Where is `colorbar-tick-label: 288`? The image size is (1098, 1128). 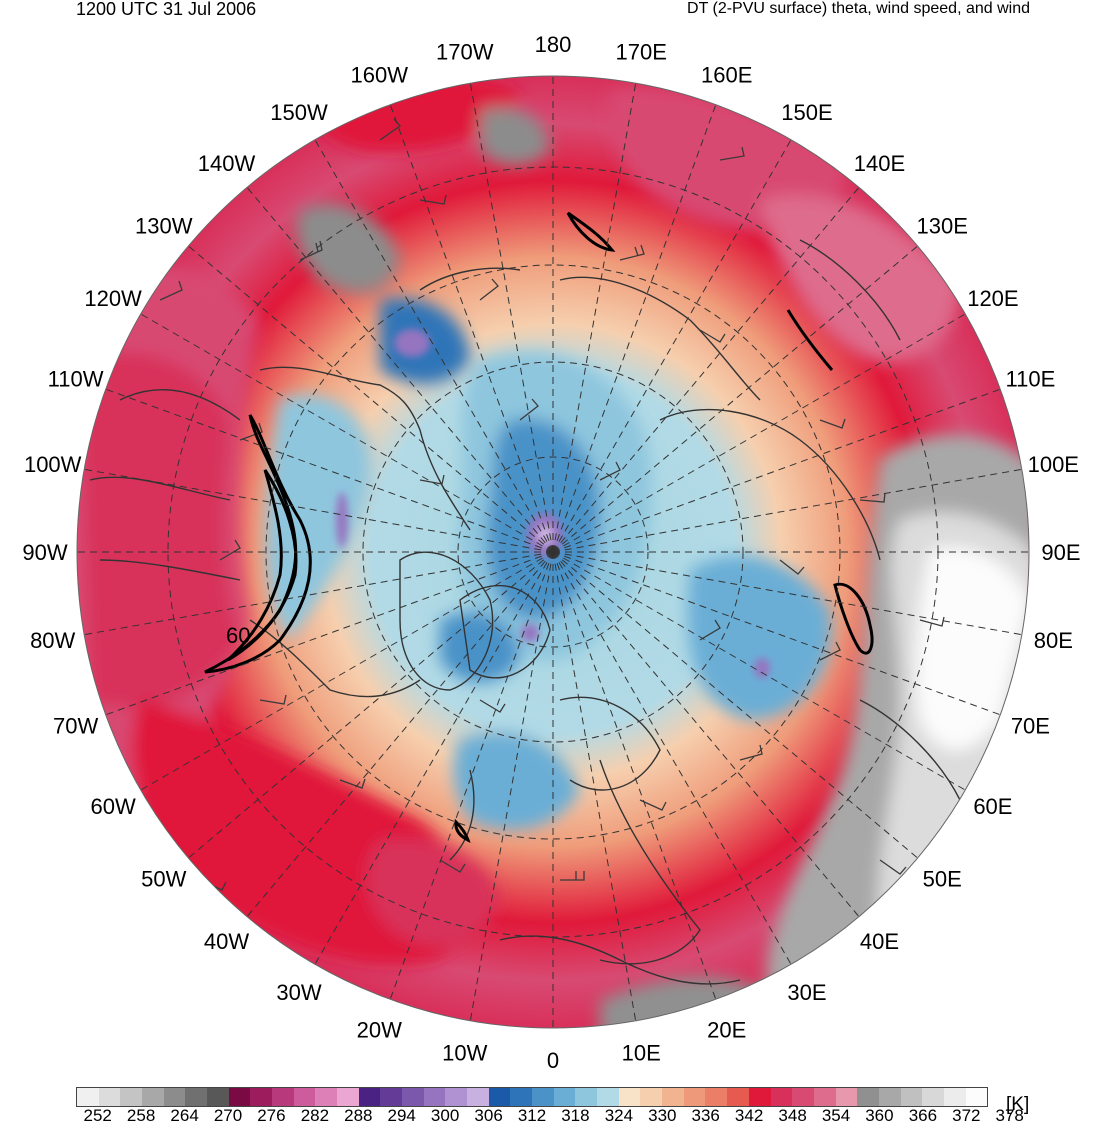
colorbar-tick-label: 288 is located at coordinates (358, 1115).